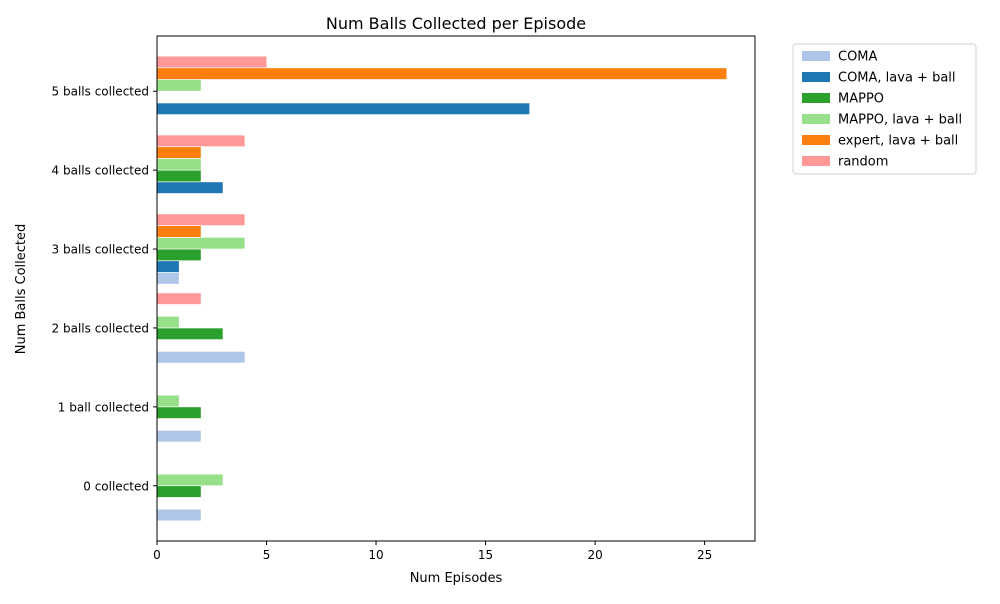 The height and width of the screenshot is (604, 1000). What do you see at coordinates (103, 407) in the screenshot?
I see `y-tick-label: 1 ball collected` at bounding box center [103, 407].